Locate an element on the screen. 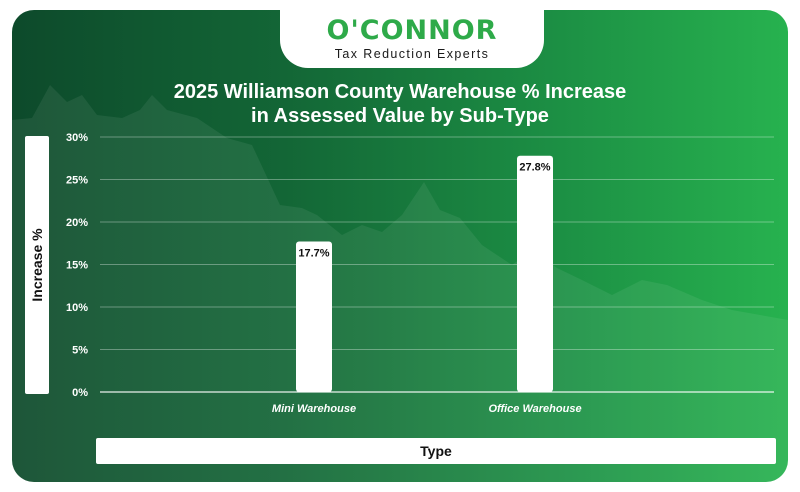 The height and width of the screenshot is (492, 800). y-tick-label: 30% is located at coordinates (77, 138).